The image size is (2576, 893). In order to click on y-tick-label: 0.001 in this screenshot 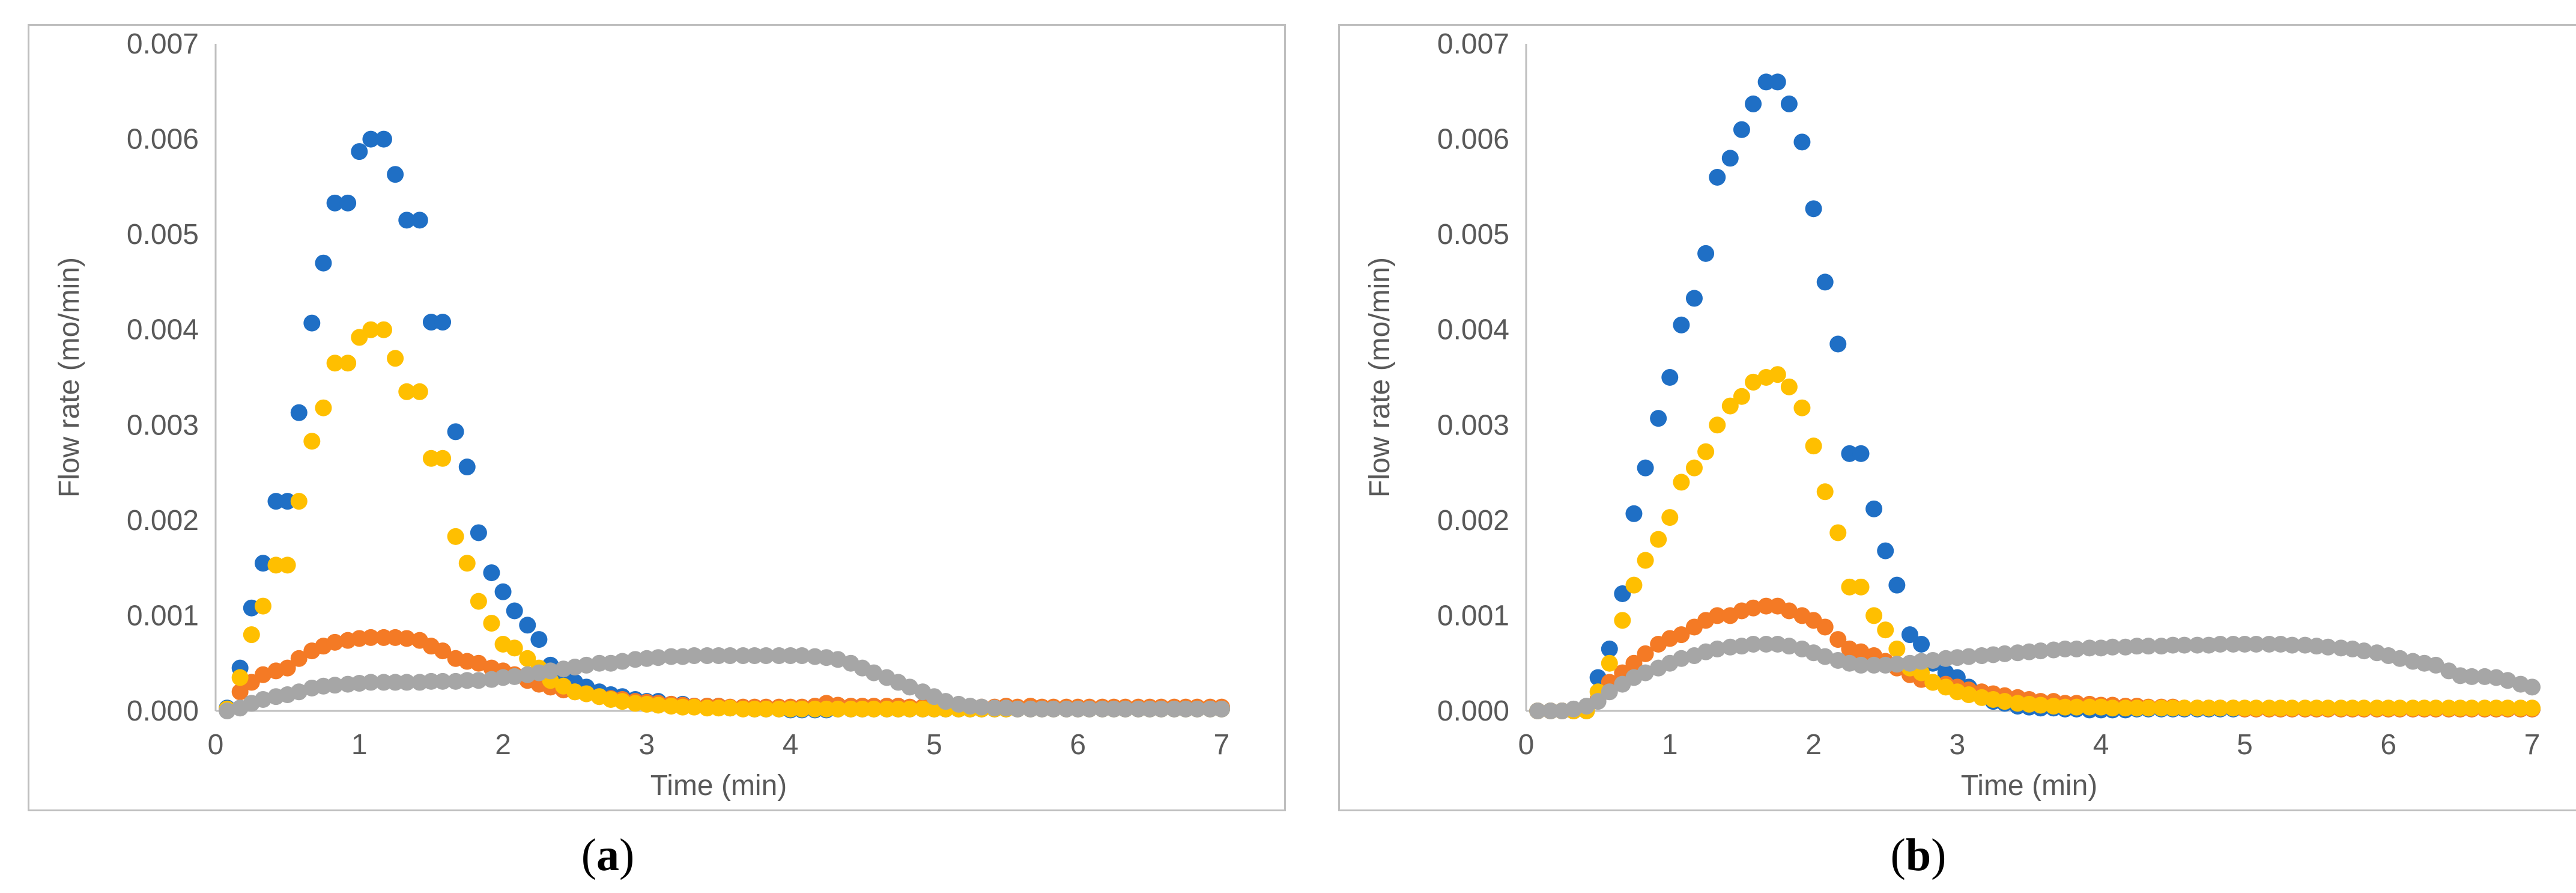, I will do `click(1473, 616)`.